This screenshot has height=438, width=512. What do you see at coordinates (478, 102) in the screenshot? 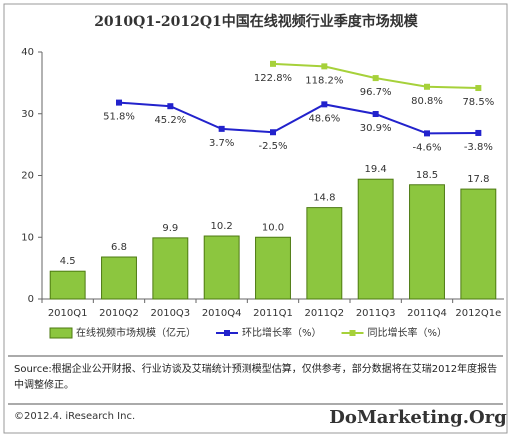
I see `data-label: 78.5%` at bounding box center [478, 102].